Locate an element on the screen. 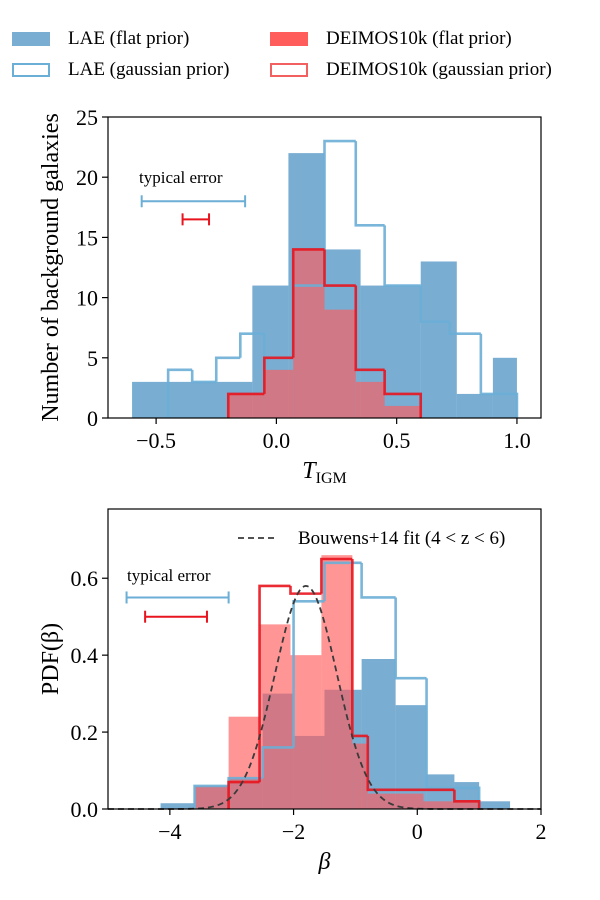  legend-swatch-deimos-gaussian is located at coordinates (289, 70).